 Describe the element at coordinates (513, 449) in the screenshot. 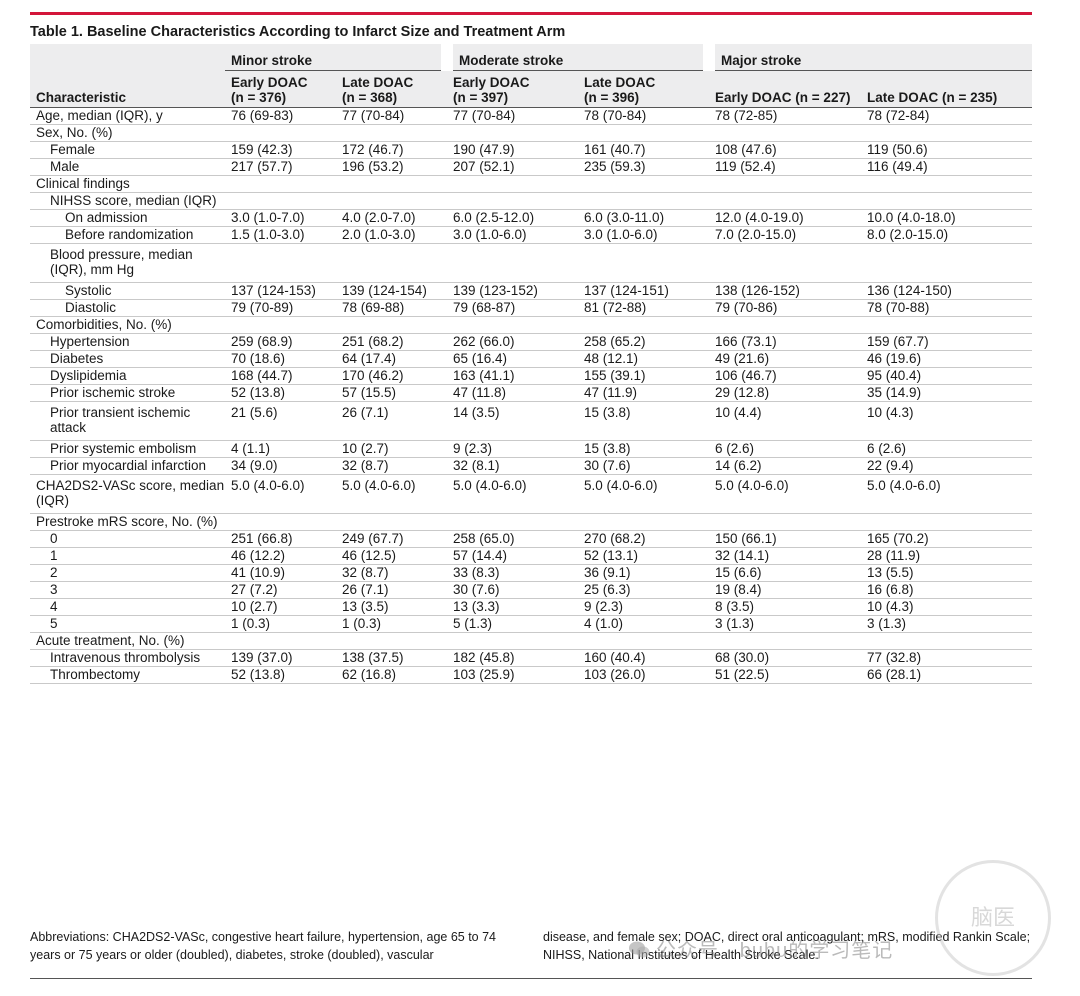

I see `table-cell: 9 (2.3)` at that location.